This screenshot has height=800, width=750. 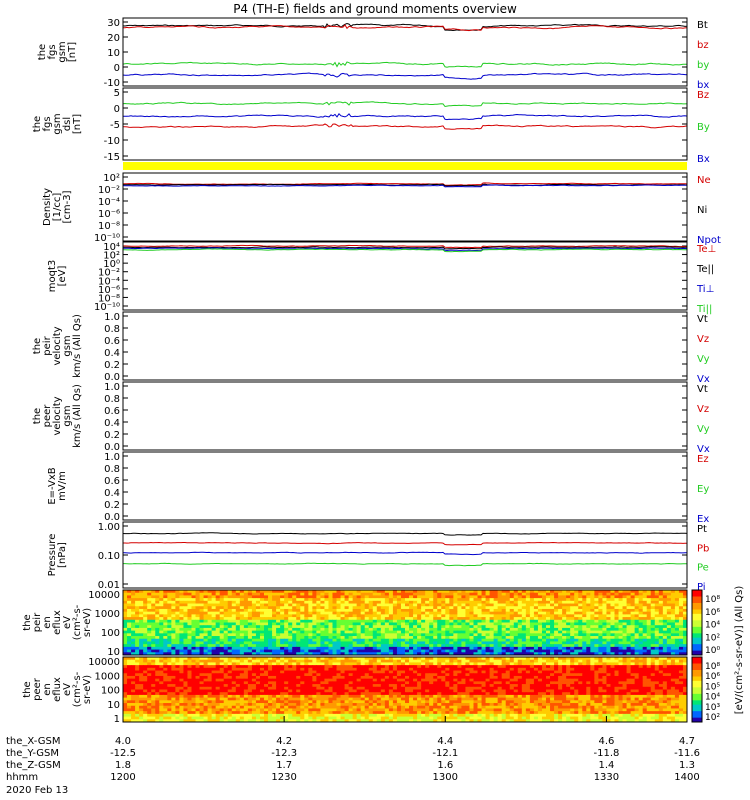 I want to click on y-axis-label: velocity, so click(x=57, y=415).